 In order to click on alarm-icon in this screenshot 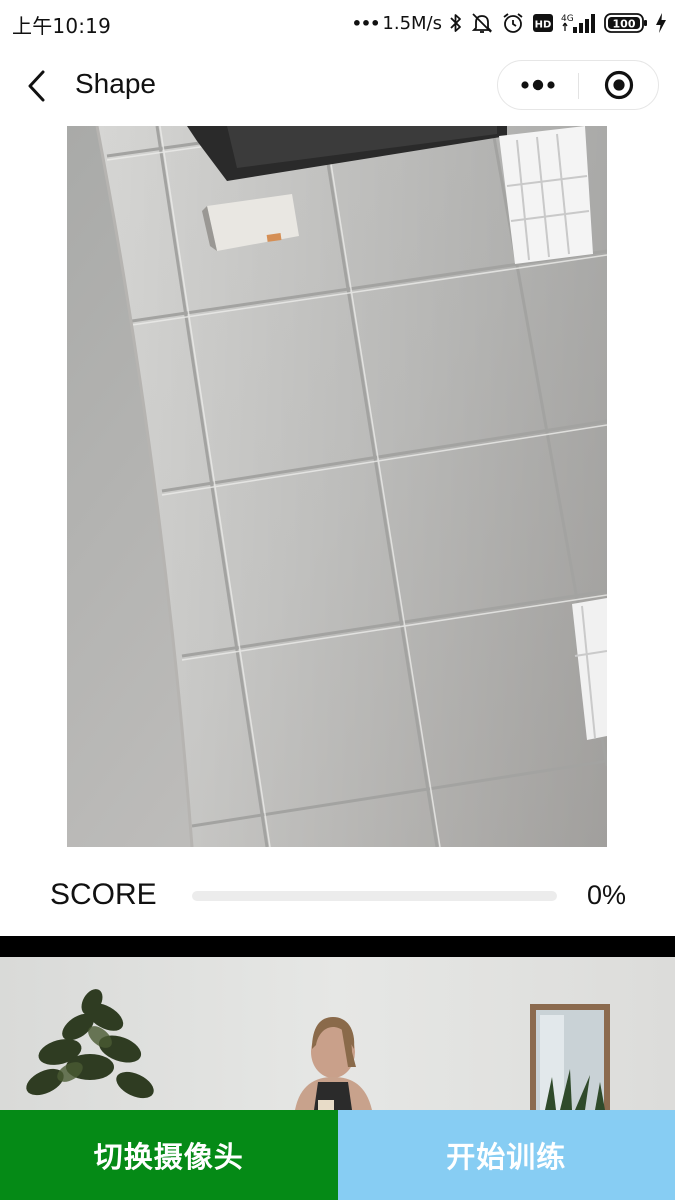, I will do `click(513, 23)`.